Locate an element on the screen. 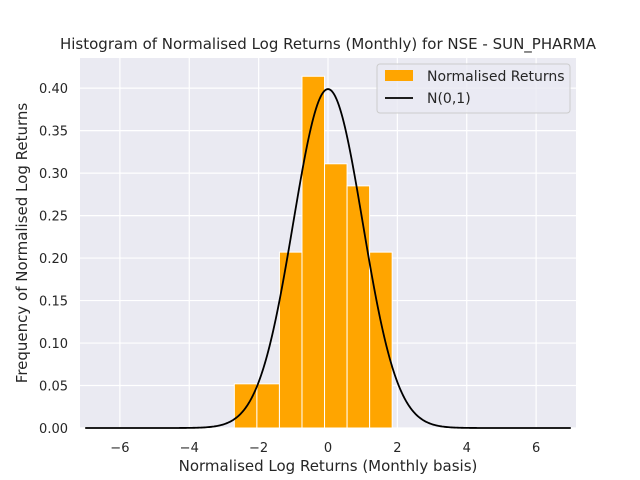 The width and height of the screenshot is (640, 480). y-tick-label: 0.25 is located at coordinates (53, 217).